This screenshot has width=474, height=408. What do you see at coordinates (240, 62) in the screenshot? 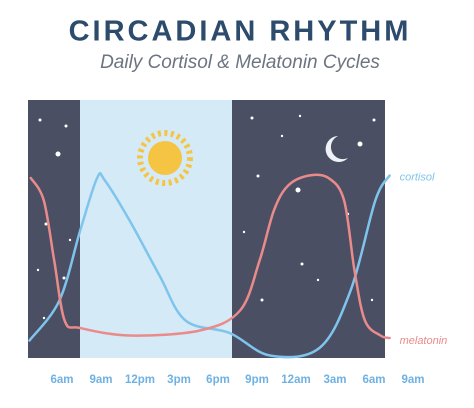
I see `chart-subtitle: Daily Cortisol & Melatonin Cycles` at bounding box center [240, 62].